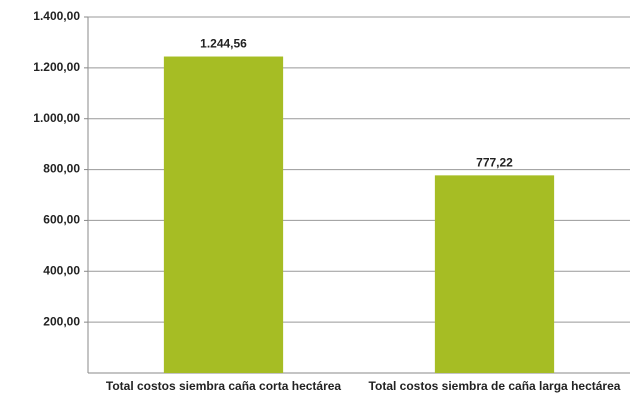  Describe the element at coordinates (61, 270) in the screenshot. I see `y-tick-label: 400,00` at that location.